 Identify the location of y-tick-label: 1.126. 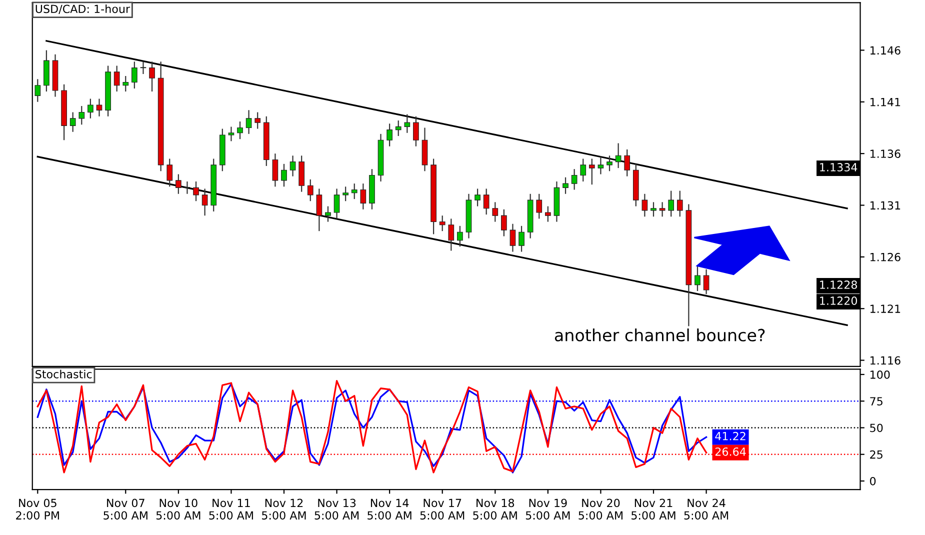
(885, 257).